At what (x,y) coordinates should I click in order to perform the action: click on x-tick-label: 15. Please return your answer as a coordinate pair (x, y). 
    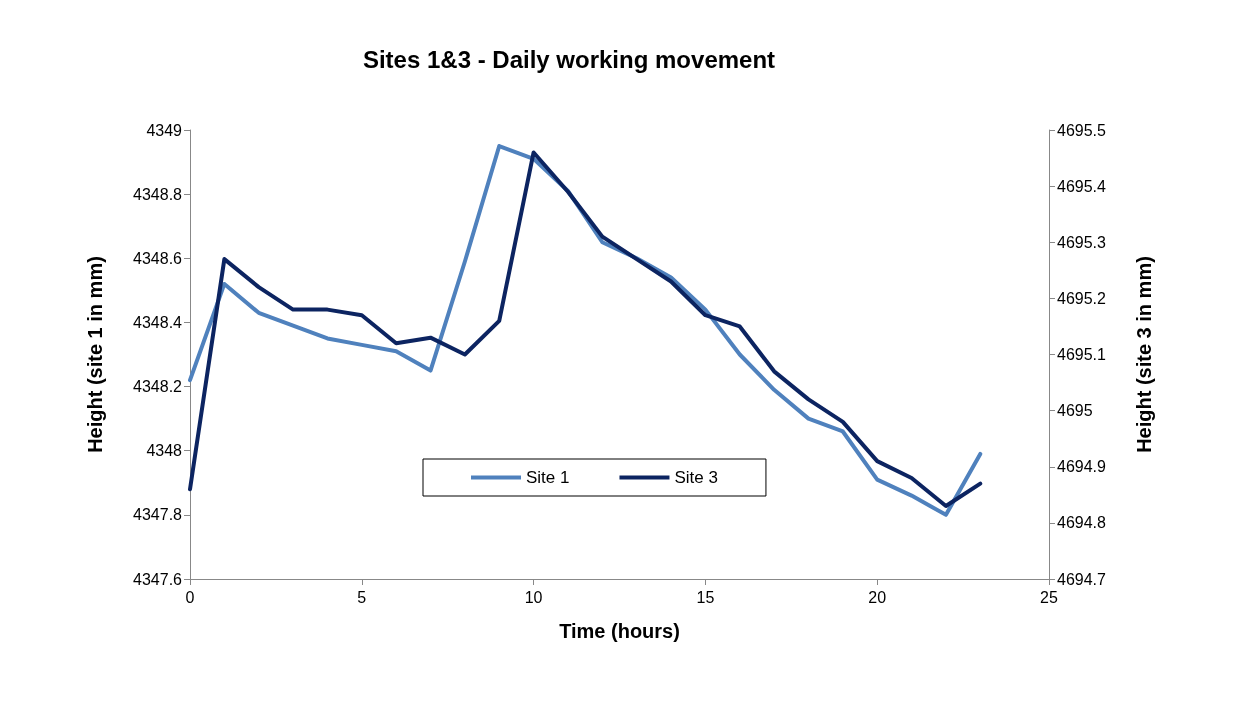
    Looking at the image, I should click on (705, 597).